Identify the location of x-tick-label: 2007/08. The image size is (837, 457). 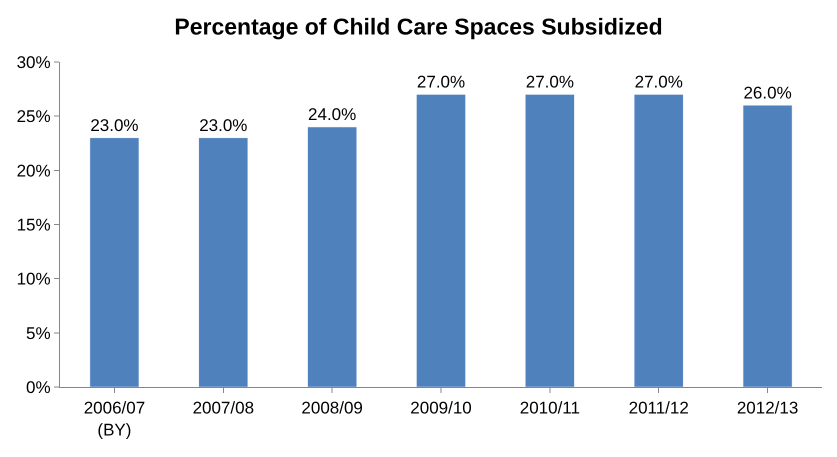
(223, 408).